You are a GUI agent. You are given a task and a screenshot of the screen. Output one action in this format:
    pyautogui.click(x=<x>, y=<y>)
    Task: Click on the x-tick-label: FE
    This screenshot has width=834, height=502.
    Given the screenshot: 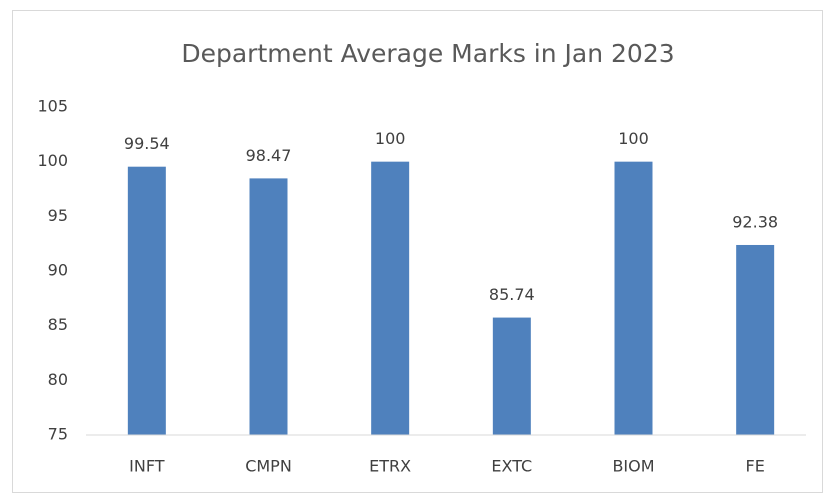 What is the action you would take?
    pyautogui.click(x=755, y=466)
    